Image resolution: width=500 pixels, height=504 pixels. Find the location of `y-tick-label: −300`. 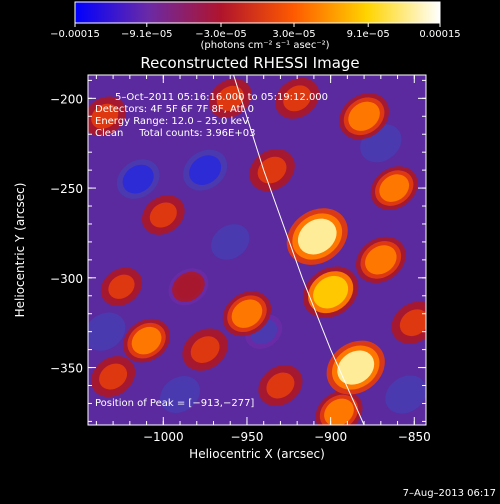

y-tick-label: −300 is located at coordinates (66, 279).